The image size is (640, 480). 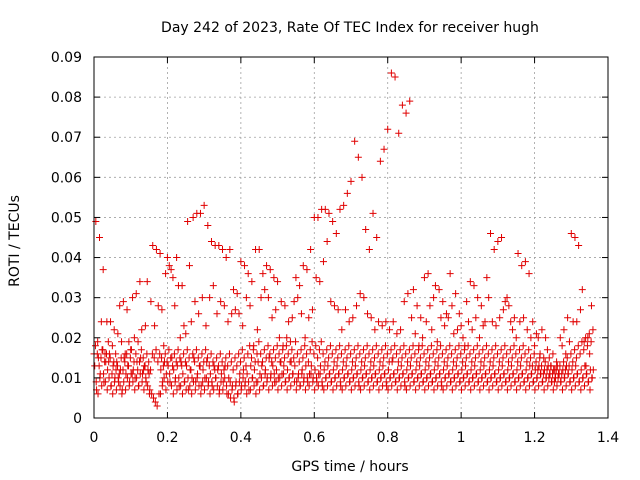 I want to click on y-tick-label: 0.05, so click(x=66, y=218).